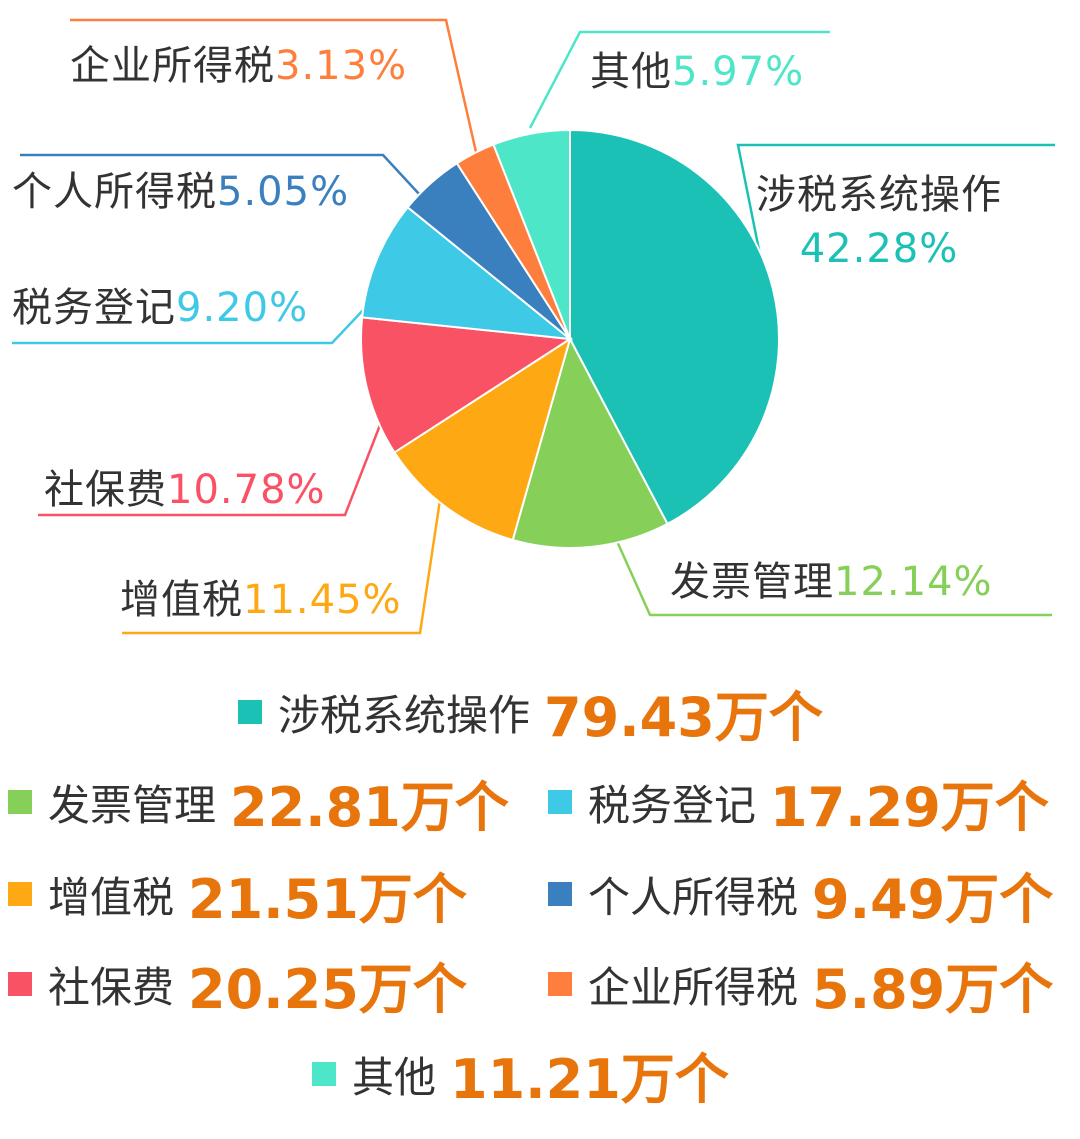  Describe the element at coordinates (369, 807) in the screenshot. I see `legend-value: 22.81万个` at that location.